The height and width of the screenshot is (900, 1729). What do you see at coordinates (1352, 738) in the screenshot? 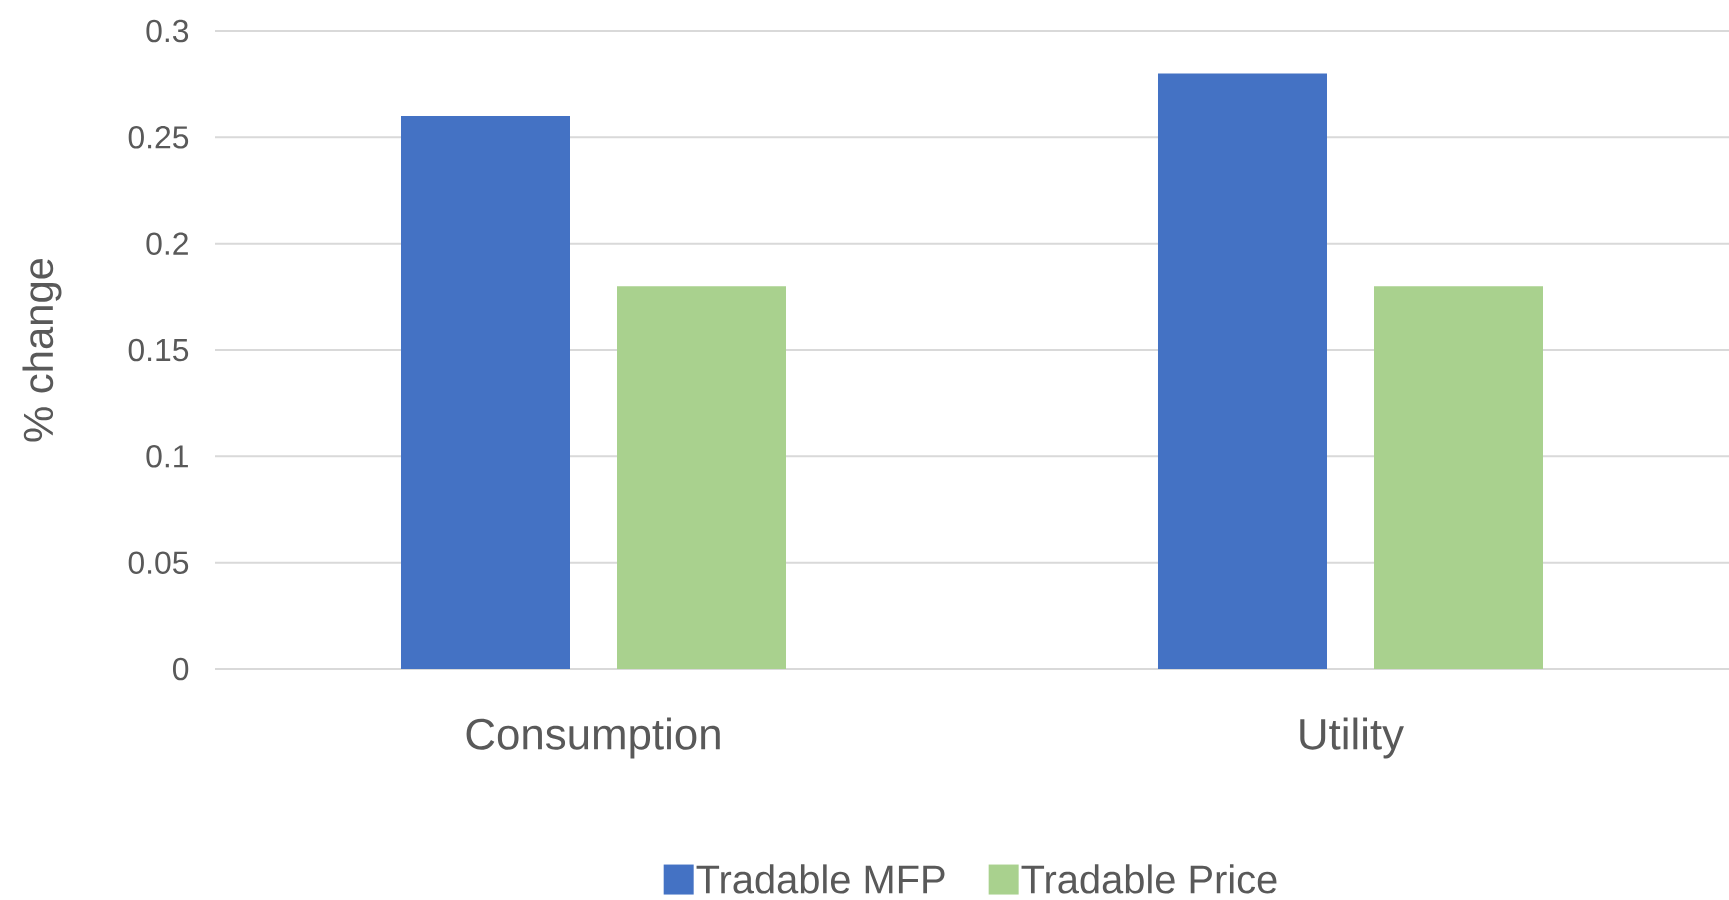
I see `x-tick-label: Utility` at bounding box center [1352, 738].